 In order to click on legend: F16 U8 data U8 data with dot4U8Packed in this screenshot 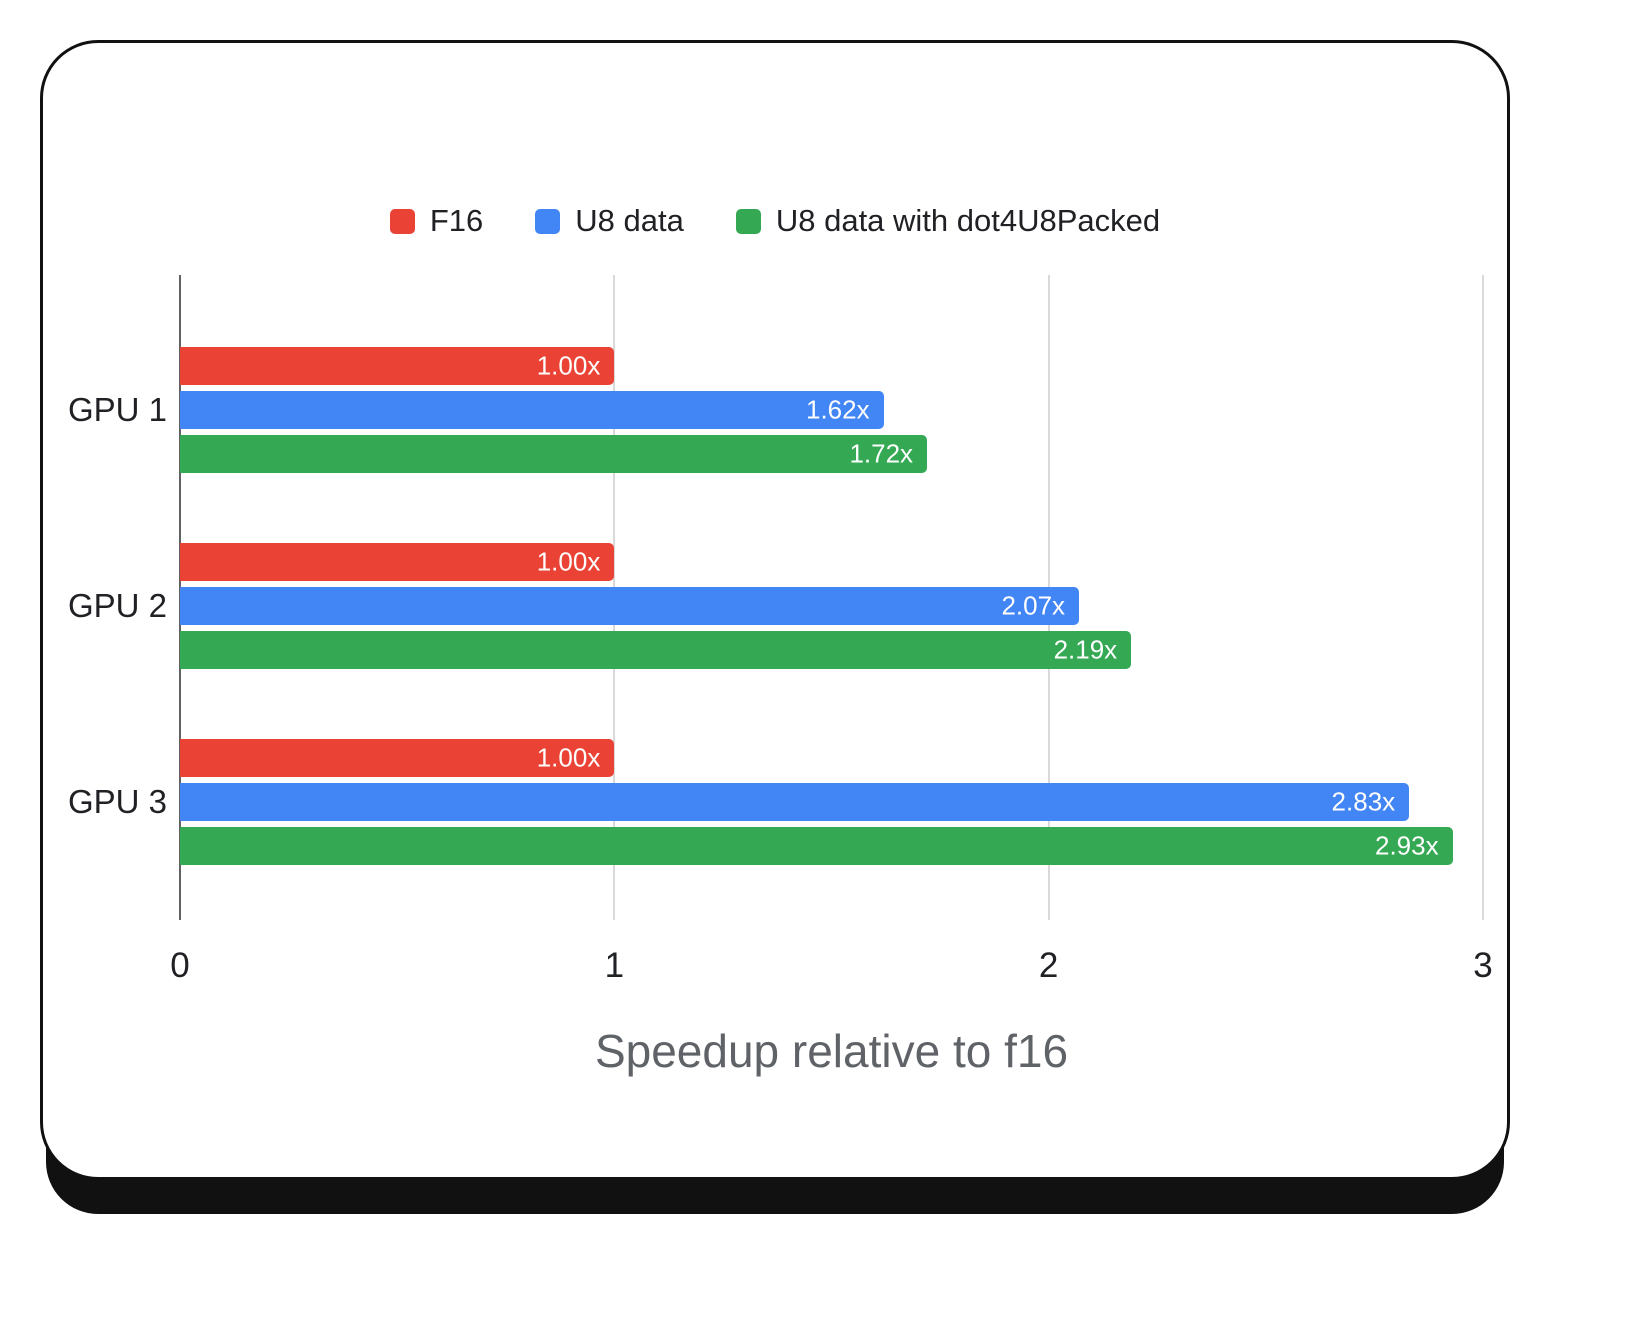, I will do `click(775, 221)`.